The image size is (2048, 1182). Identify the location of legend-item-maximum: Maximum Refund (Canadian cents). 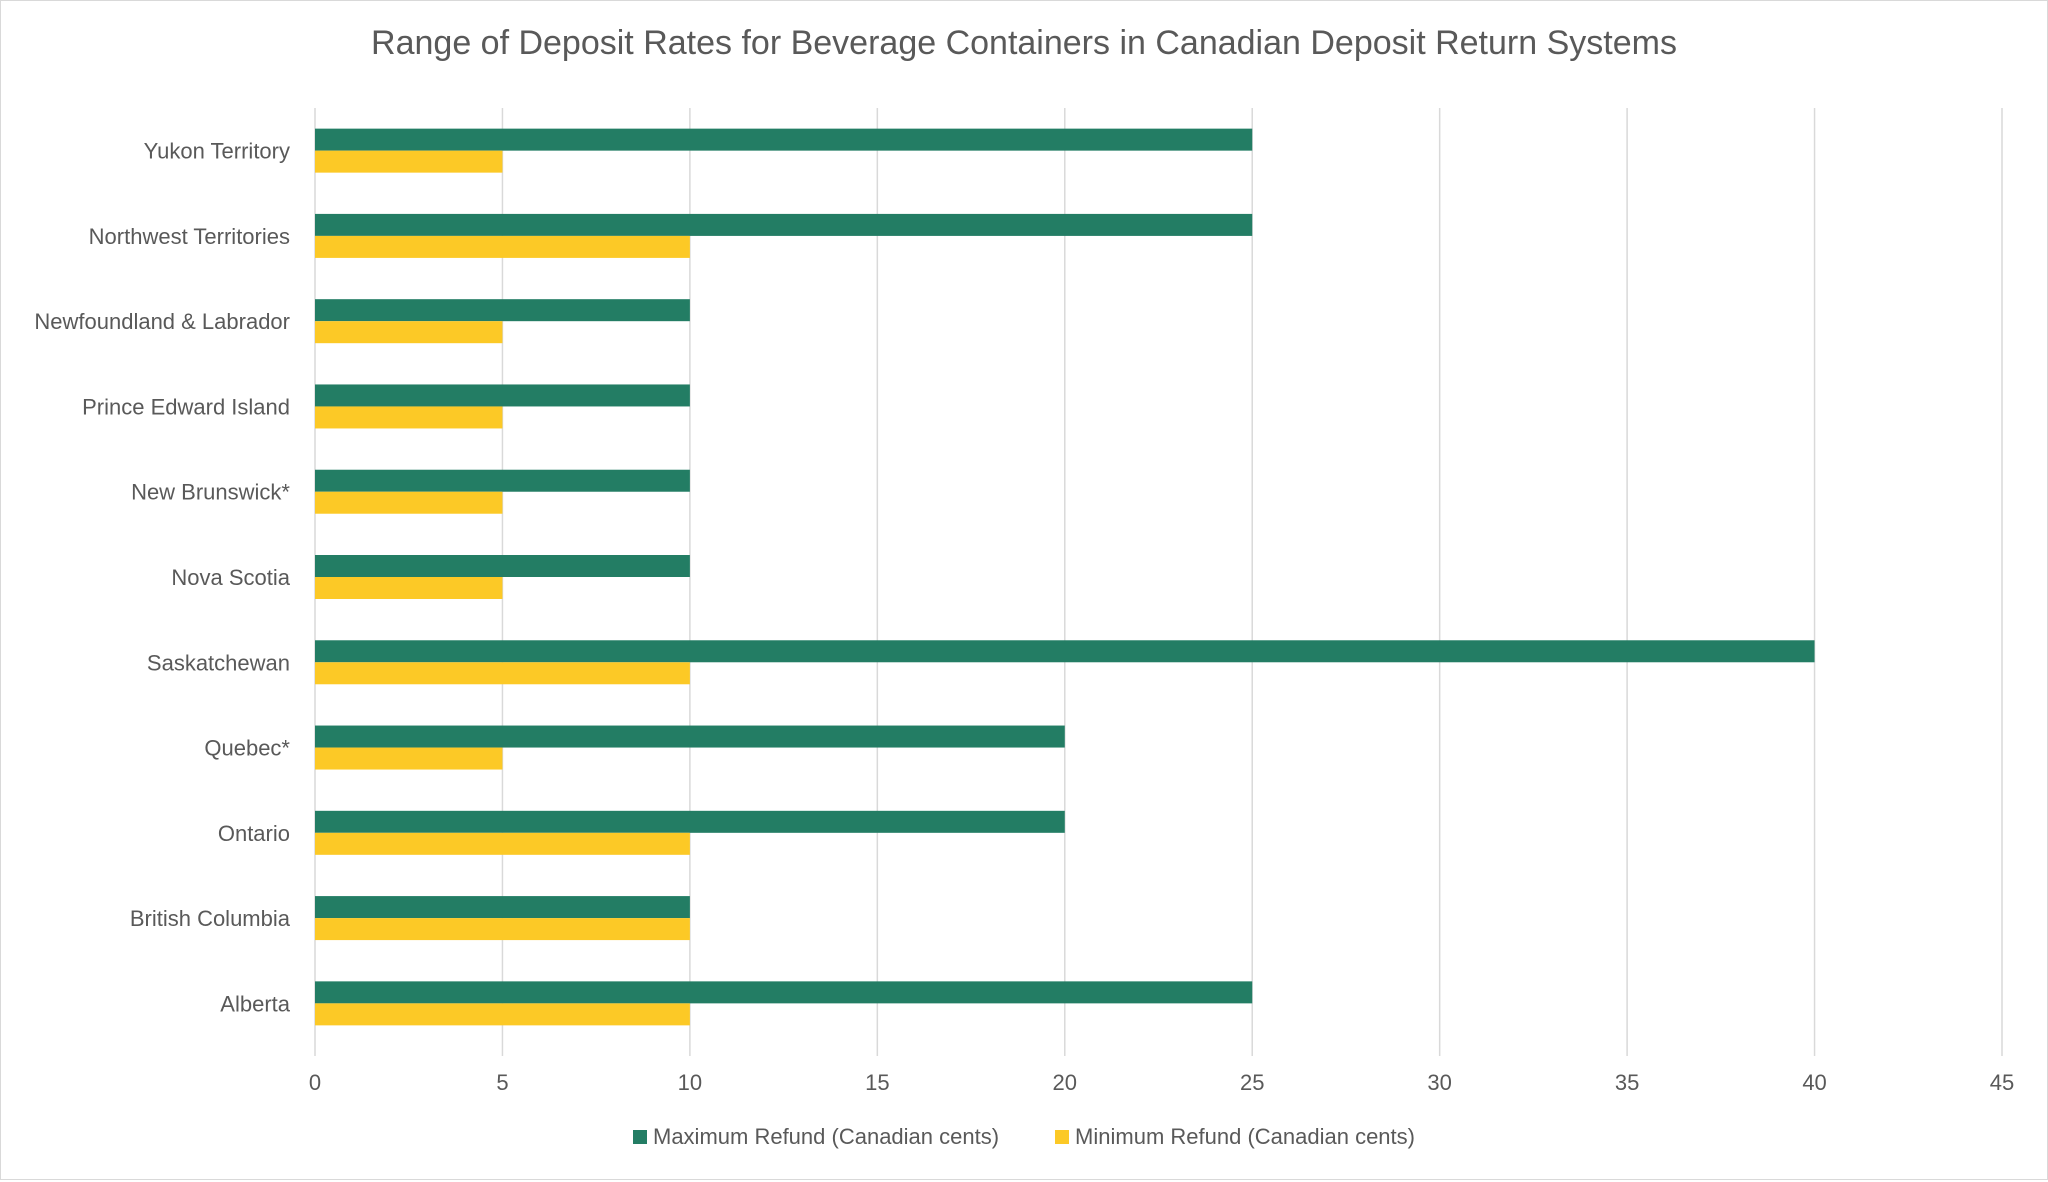
(816, 1137).